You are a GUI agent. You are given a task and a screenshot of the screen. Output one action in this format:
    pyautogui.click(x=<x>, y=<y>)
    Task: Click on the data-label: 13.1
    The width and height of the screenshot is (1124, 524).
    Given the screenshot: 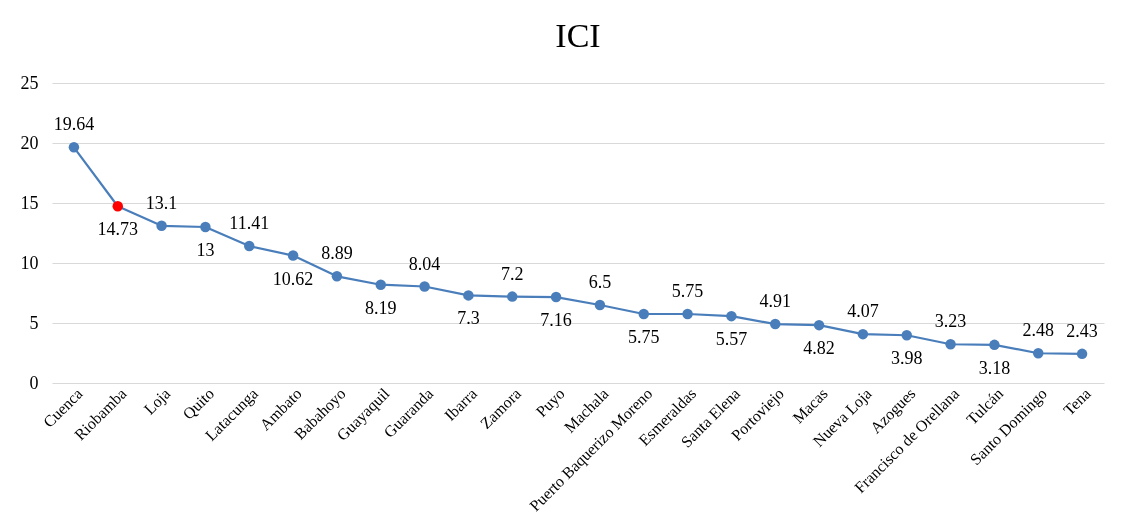 What is the action you would take?
    pyautogui.click(x=161, y=202)
    